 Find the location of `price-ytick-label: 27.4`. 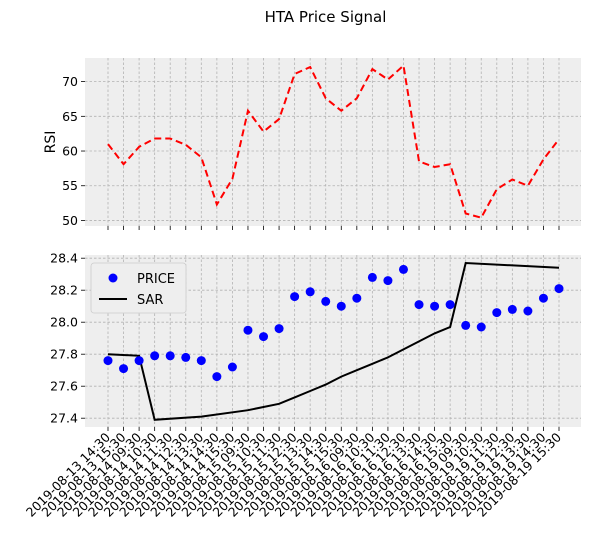

price-ytick-label: 27.4 is located at coordinates (64, 418).